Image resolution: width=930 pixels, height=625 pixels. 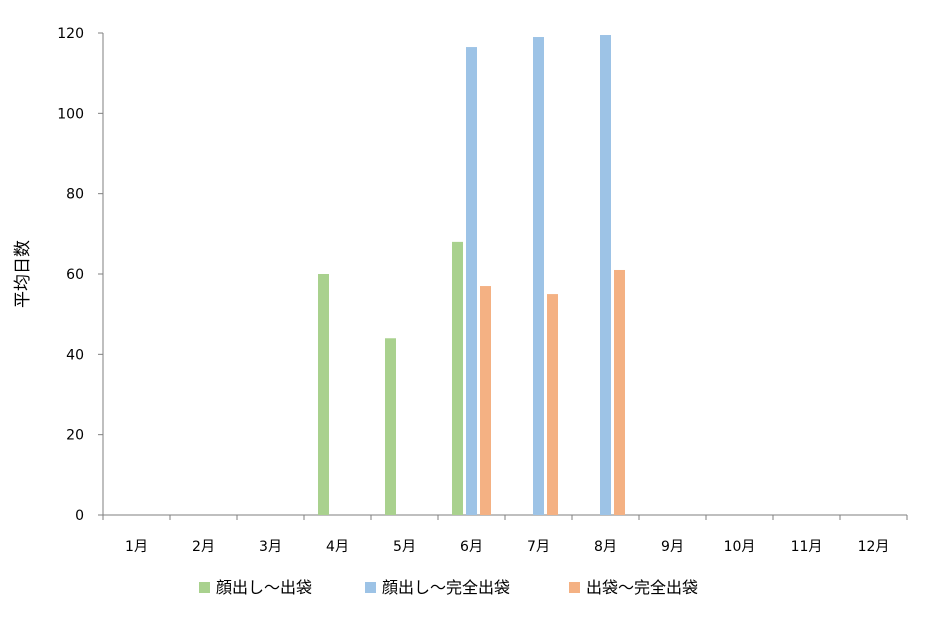 I want to click on legend-label: 顔出し～出袋, so click(x=264, y=587).